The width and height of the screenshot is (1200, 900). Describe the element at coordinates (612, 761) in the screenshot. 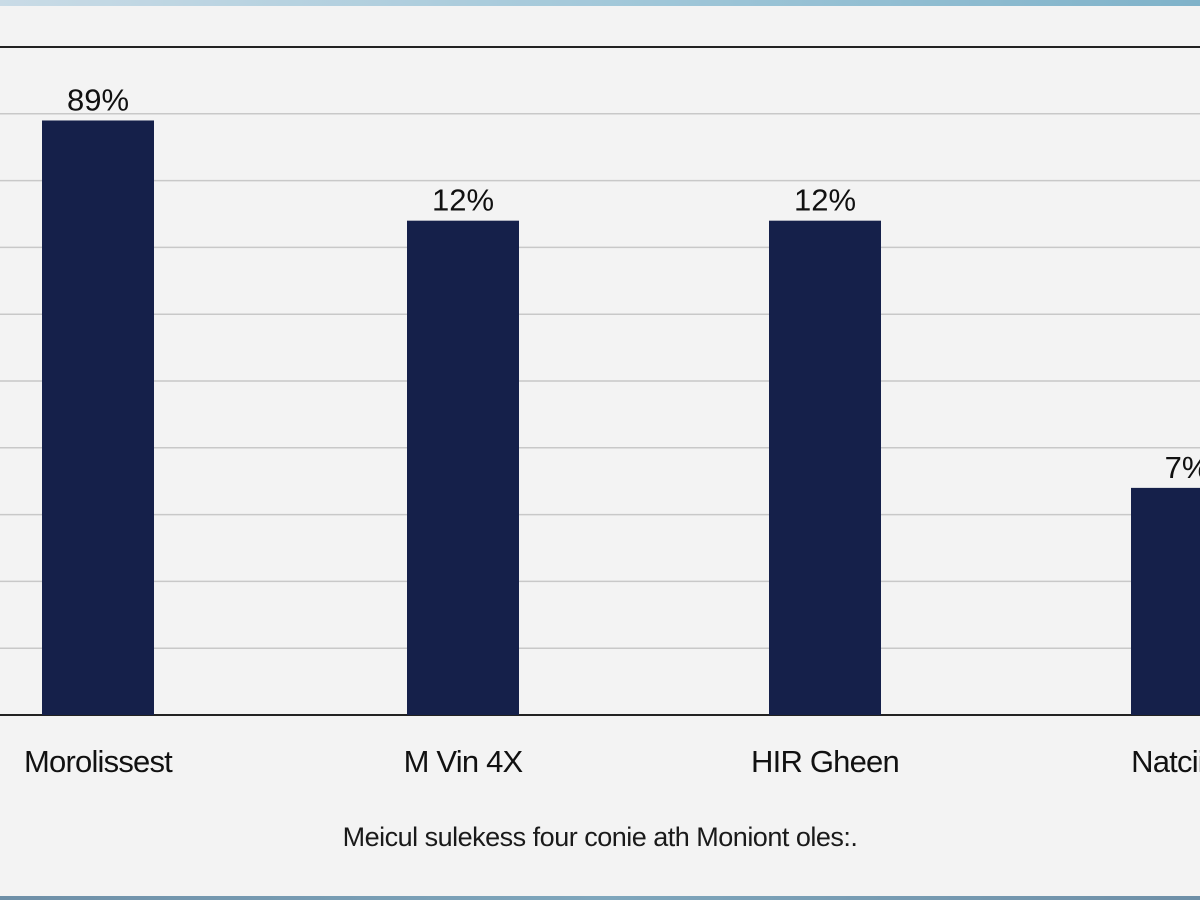

I see `category-labels: Morolissest M Vin 4X HIR Gheen Natciin J` at that location.